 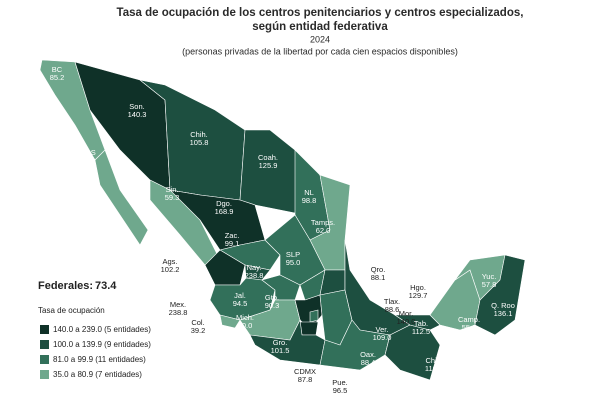 I want to click on state-name: Ver., so click(x=382, y=329).